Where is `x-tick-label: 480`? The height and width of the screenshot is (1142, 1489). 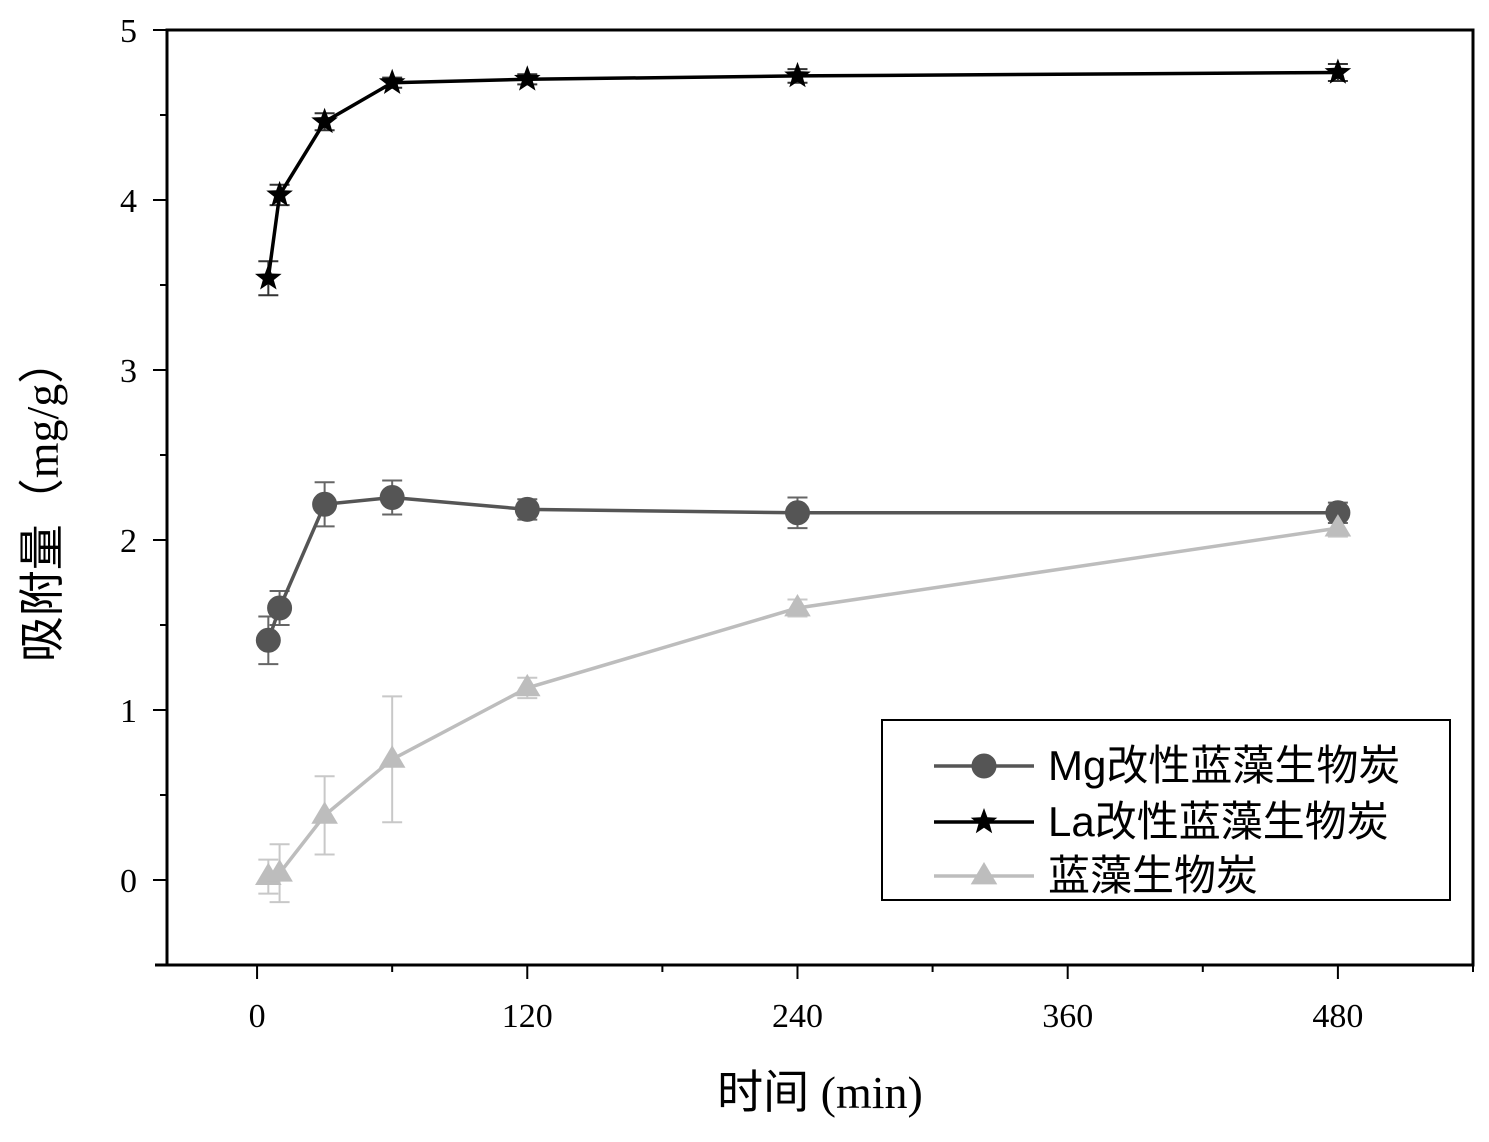
x-tick-label: 480 is located at coordinates (1337, 1016).